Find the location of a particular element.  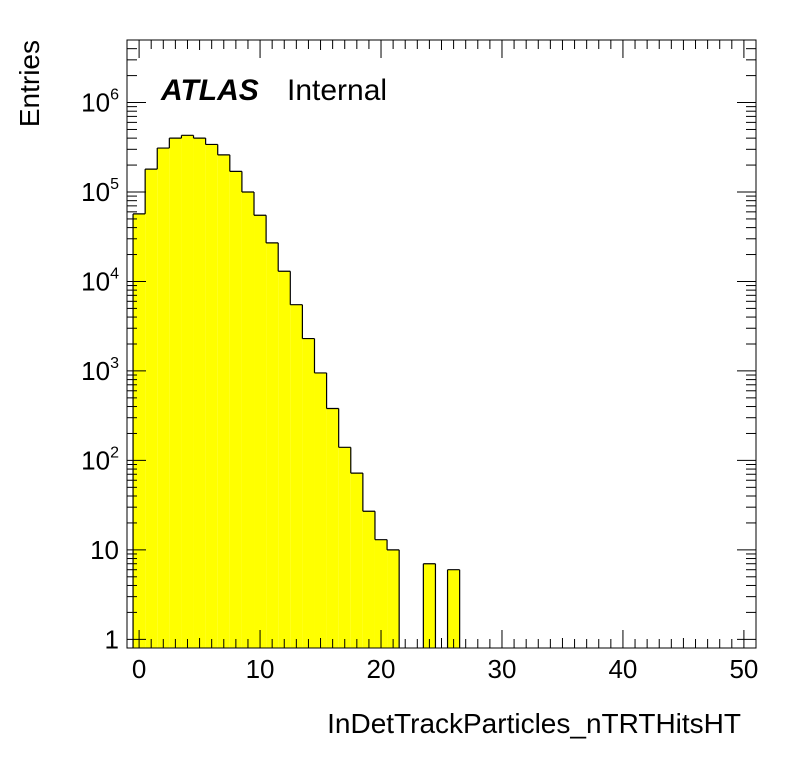

x-tick-label: 20 is located at coordinates (381, 669).